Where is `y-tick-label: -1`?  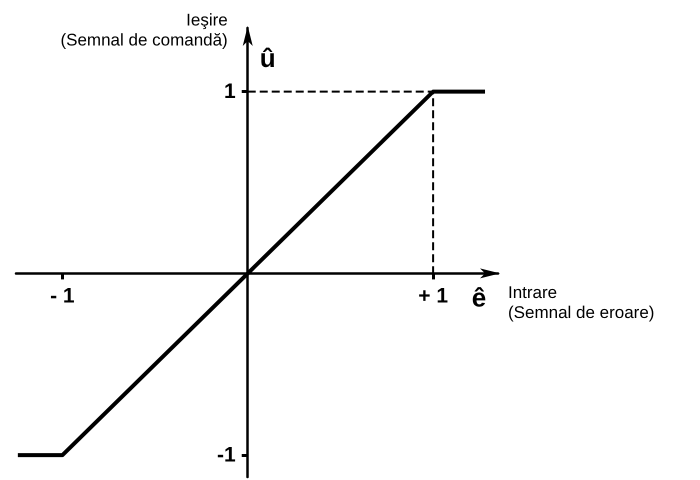
y-tick-label: -1 is located at coordinates (226, 455).